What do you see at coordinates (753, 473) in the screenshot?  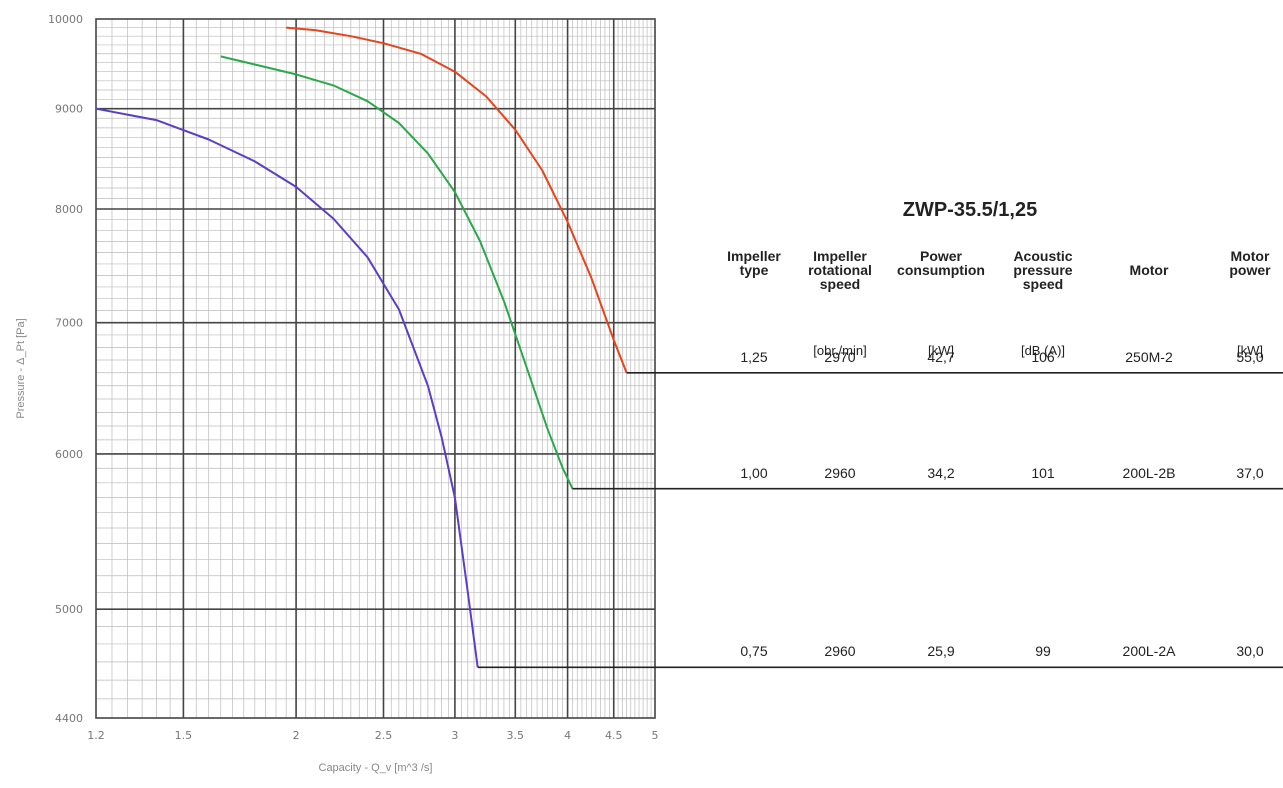 I see `table-cell: 1,00` at bounding box center [753, 473].